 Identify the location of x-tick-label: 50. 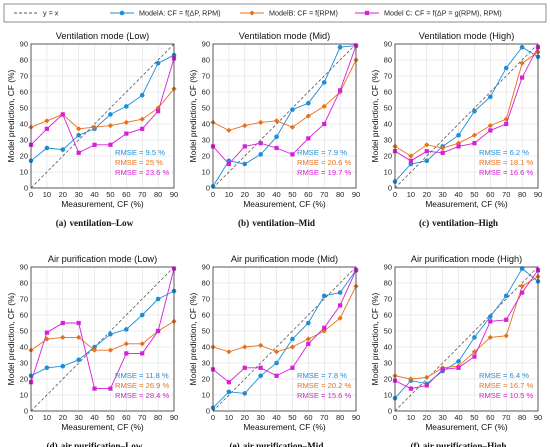
(110, 194).